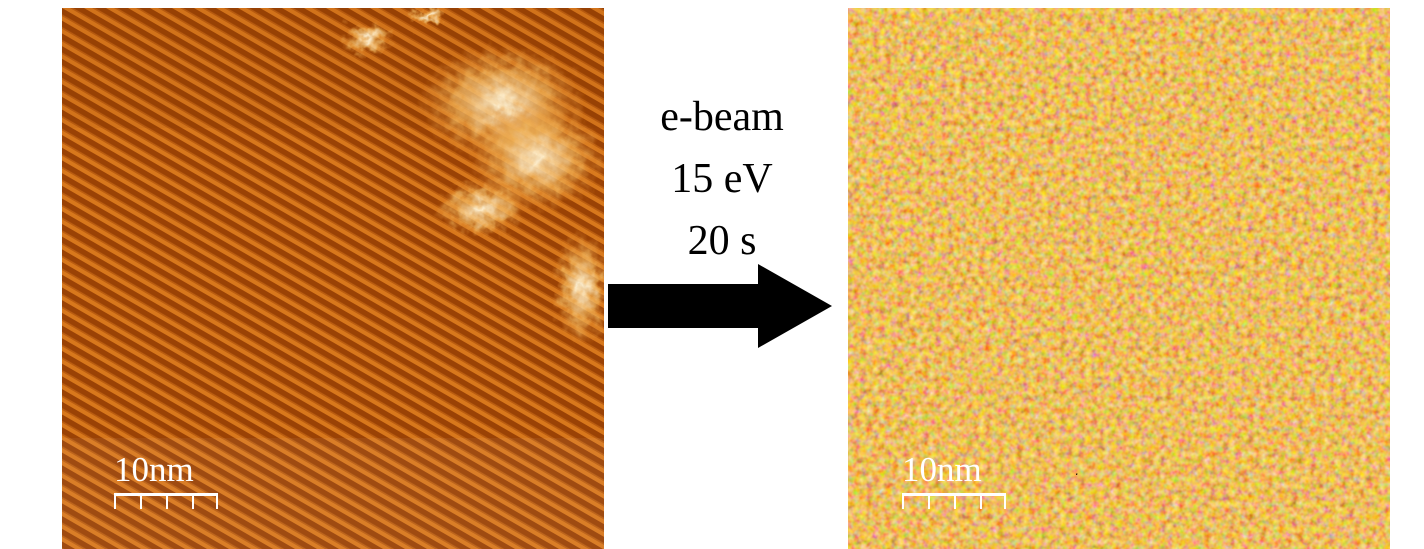 This screenshot has width=1424, height=549. I want to click on scale-bar-after: 10nm, so click(955, 482).